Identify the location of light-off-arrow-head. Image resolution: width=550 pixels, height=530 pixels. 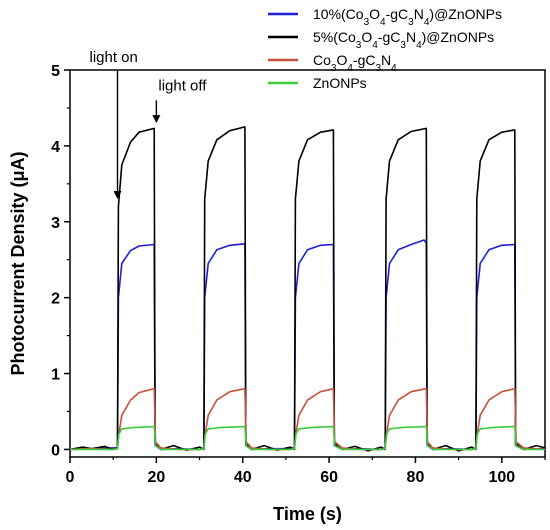
(156, 119).